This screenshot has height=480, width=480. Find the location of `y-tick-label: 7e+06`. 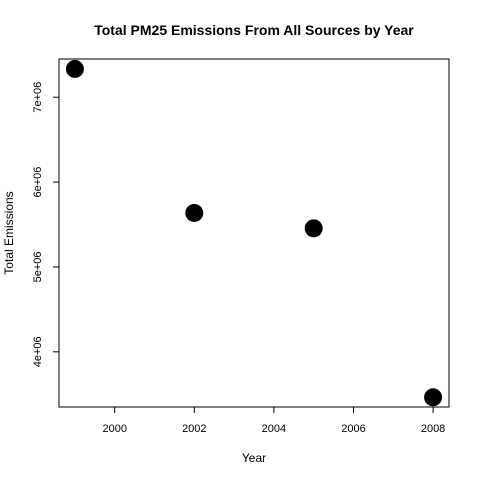

y-tick-label: 7e+06 is located at coordinates (38, 97).